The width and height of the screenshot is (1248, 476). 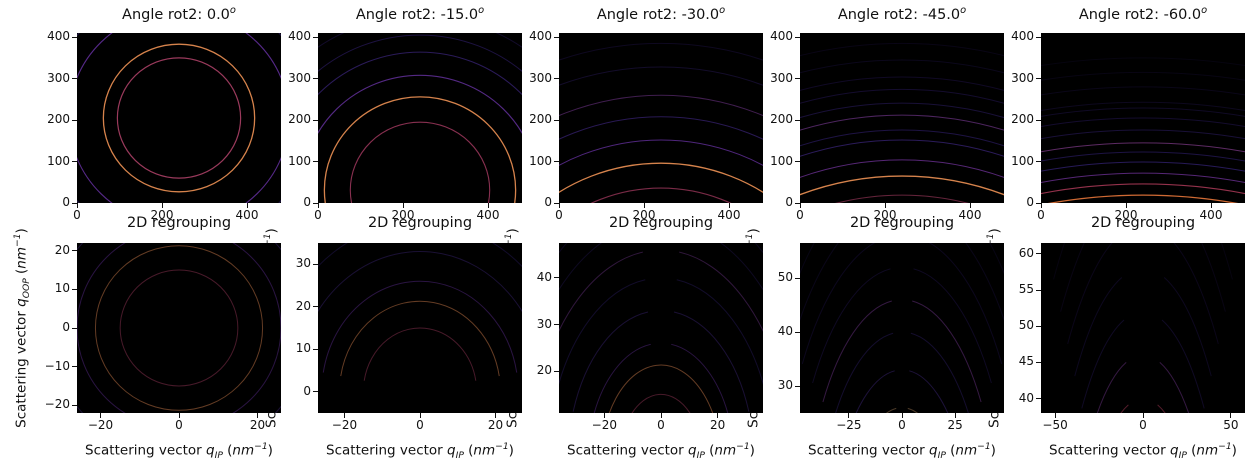 I want to click on y-tick-label-text: 45, so click(x=1026, y=361).